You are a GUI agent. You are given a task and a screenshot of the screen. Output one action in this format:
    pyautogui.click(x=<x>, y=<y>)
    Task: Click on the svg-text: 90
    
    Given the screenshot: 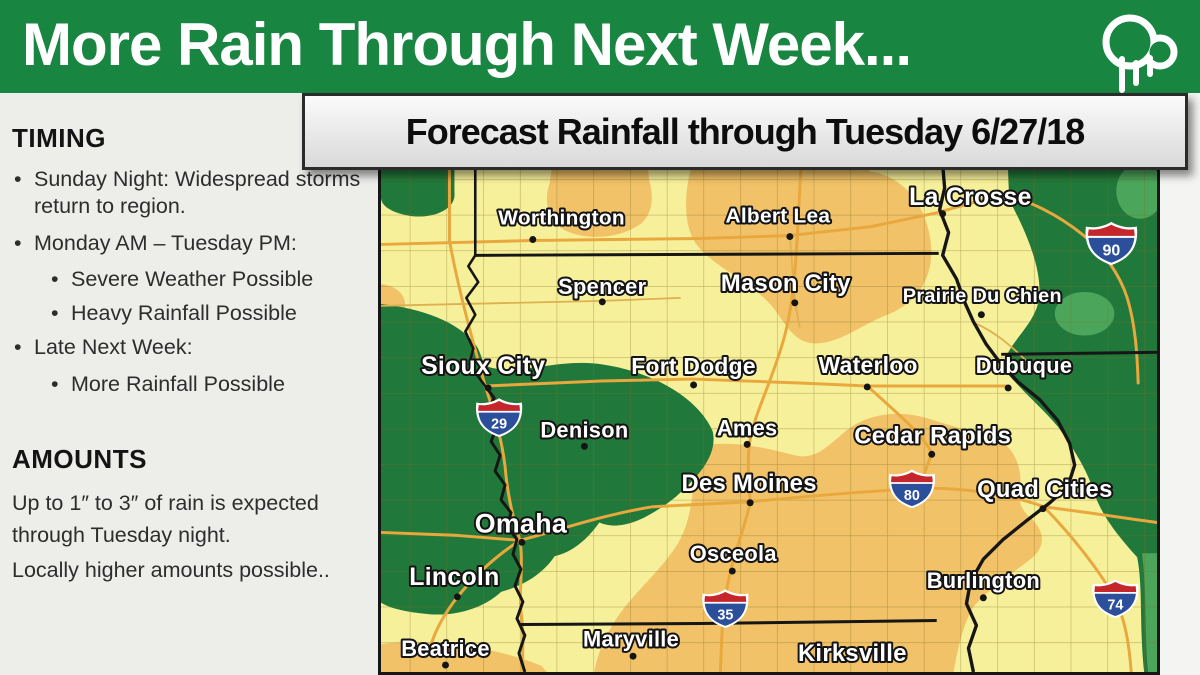 What is the action you would take?
    pyautogui.click(x=1111, y=251)
    